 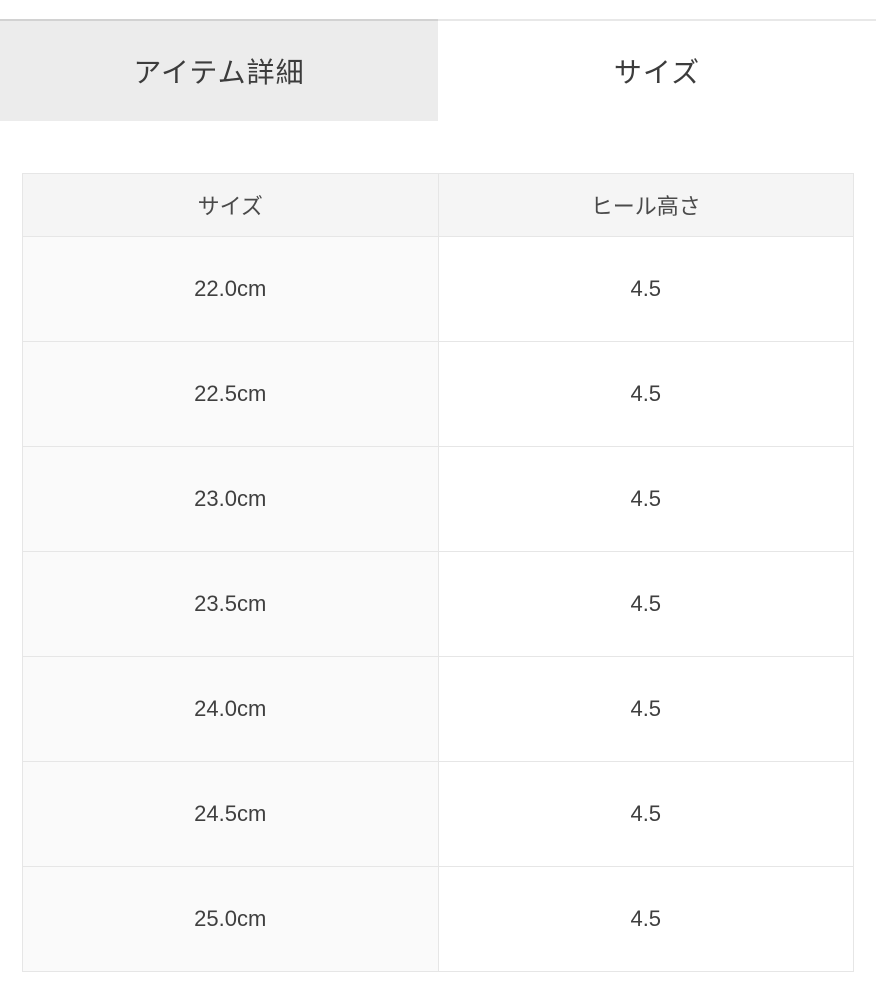 What do you see at coordinates (230, 289) in the screenshot?
I see `size-cell: 22.0cm` at bounding box center [230, 289].